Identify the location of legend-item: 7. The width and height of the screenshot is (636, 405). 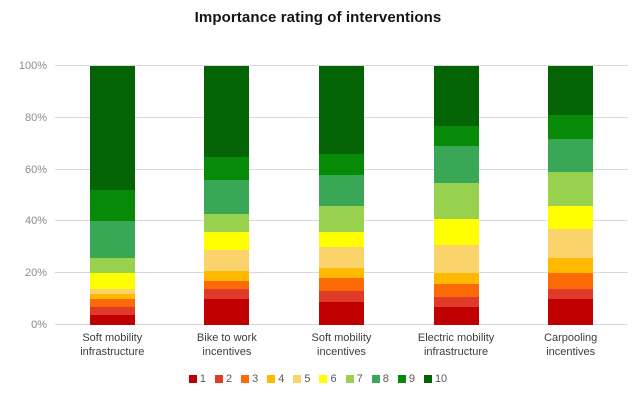
(354, 379).